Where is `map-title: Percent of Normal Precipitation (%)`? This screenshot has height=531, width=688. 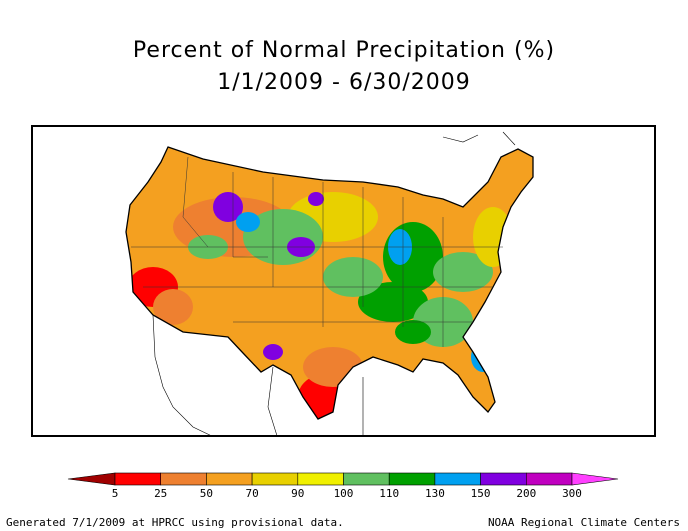 map-title: Percent of Normal Precipitation (%) is located at coordinates (344, 50).